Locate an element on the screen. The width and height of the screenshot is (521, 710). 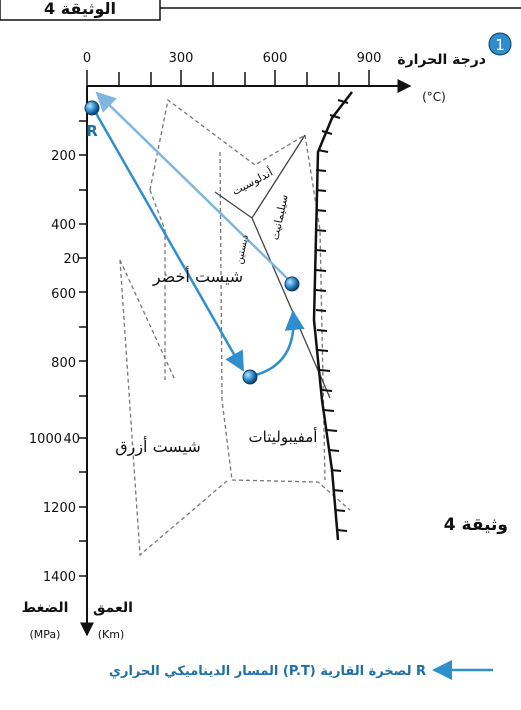
temperature-axis-unit: (°C) is located at coordinates (434, 97).